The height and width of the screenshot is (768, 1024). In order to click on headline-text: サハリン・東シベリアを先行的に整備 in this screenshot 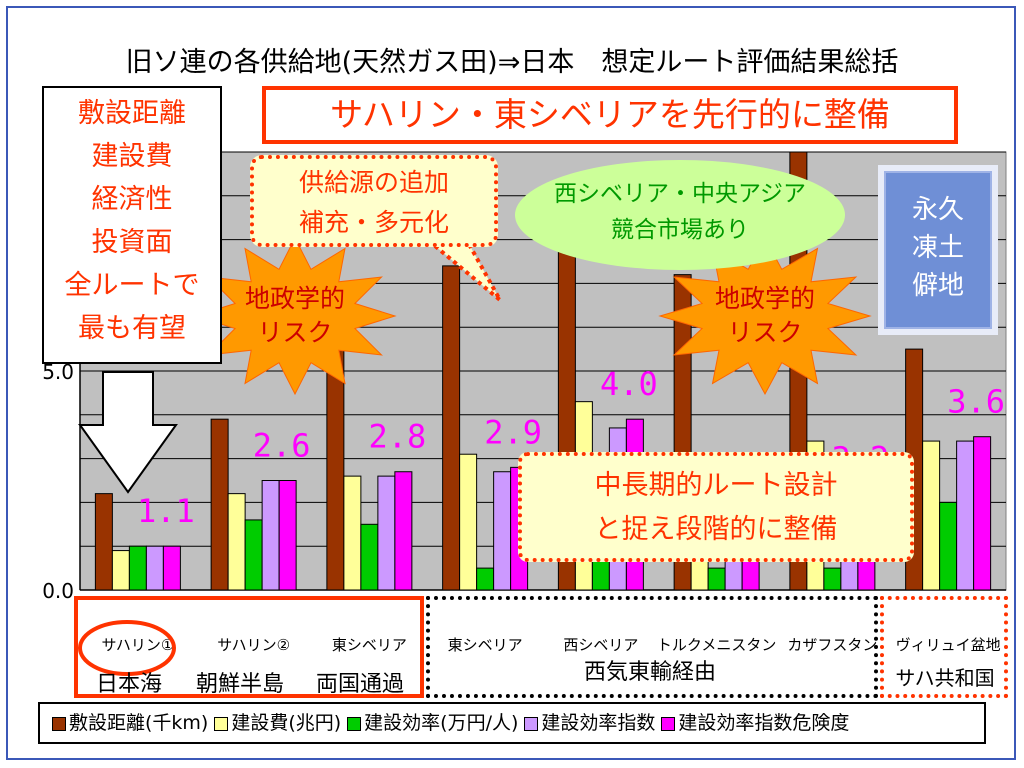, I will do `click(610, 114)`.